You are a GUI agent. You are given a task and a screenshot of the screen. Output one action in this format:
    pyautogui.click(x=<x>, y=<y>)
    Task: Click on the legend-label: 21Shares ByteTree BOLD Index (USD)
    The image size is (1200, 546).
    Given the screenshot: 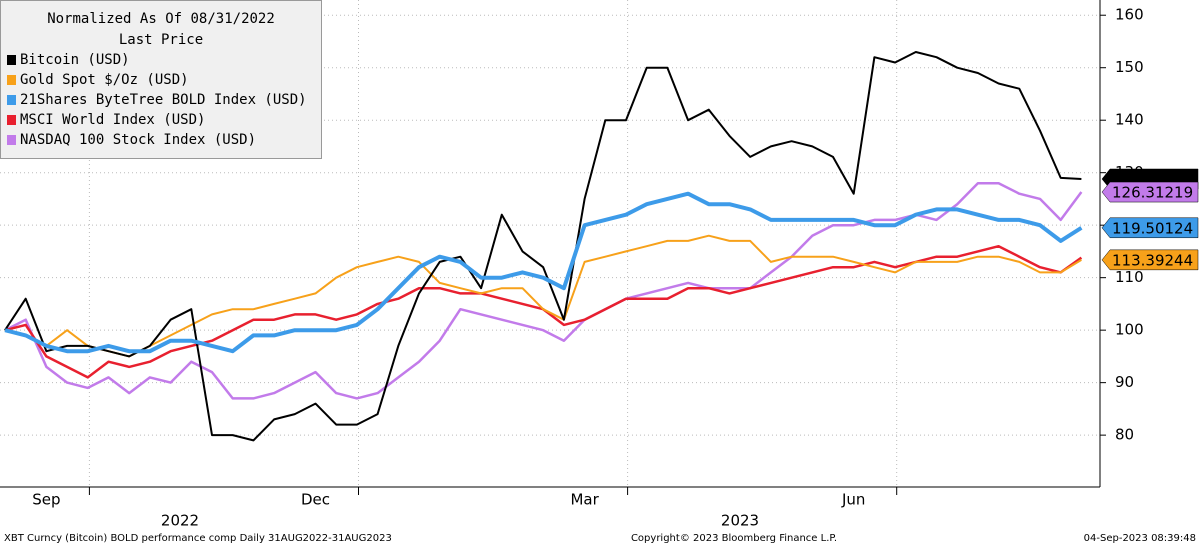 What is the action you would take?
    pyautogui.click(x=163, y=100)
    